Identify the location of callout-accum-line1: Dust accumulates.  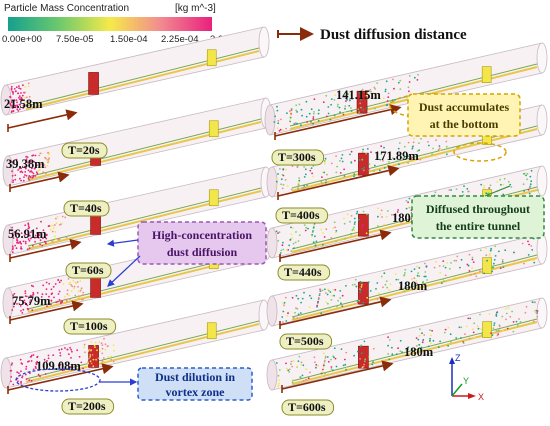
(464, 107).